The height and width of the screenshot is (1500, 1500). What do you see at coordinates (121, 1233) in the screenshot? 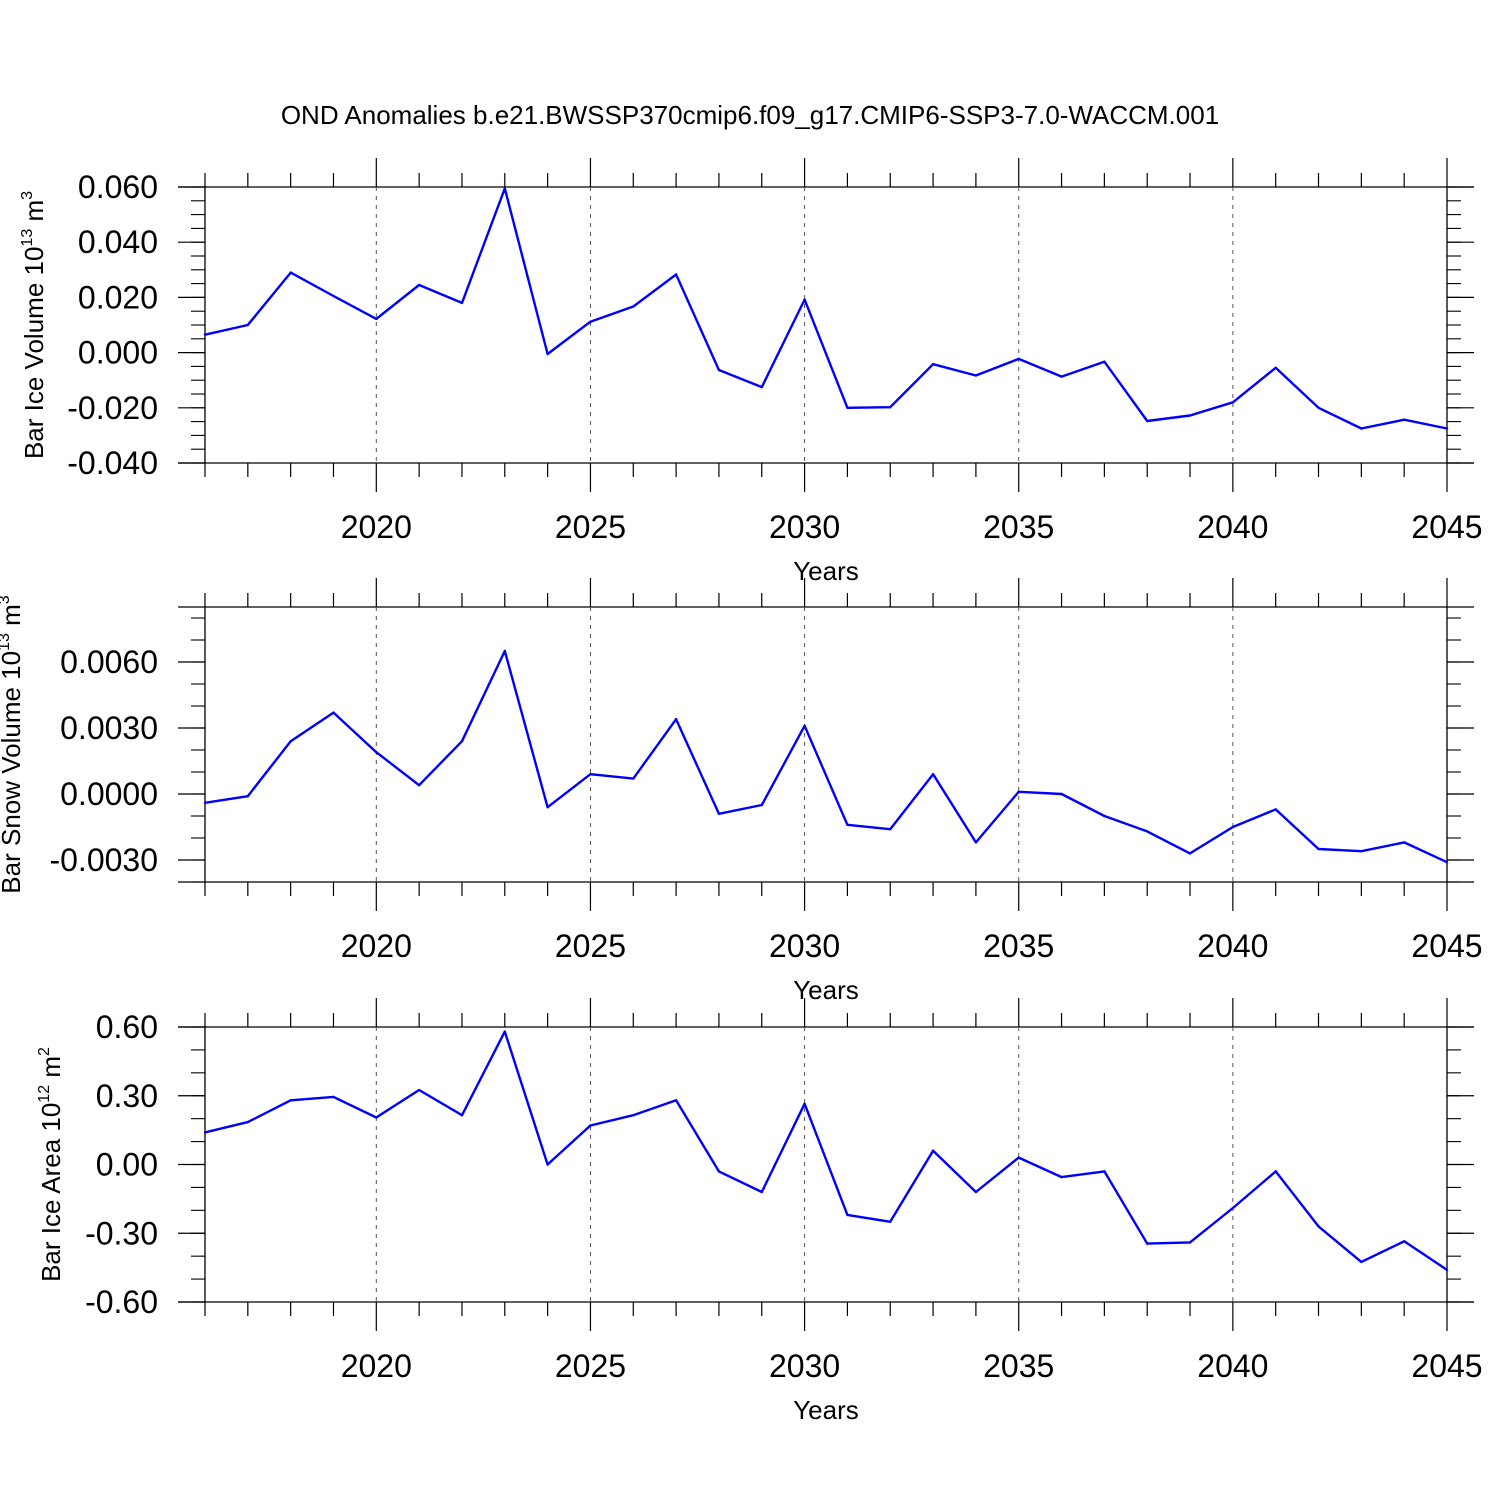
I see `y-tick-label: -0.30` at bounding box center [121, 1233].